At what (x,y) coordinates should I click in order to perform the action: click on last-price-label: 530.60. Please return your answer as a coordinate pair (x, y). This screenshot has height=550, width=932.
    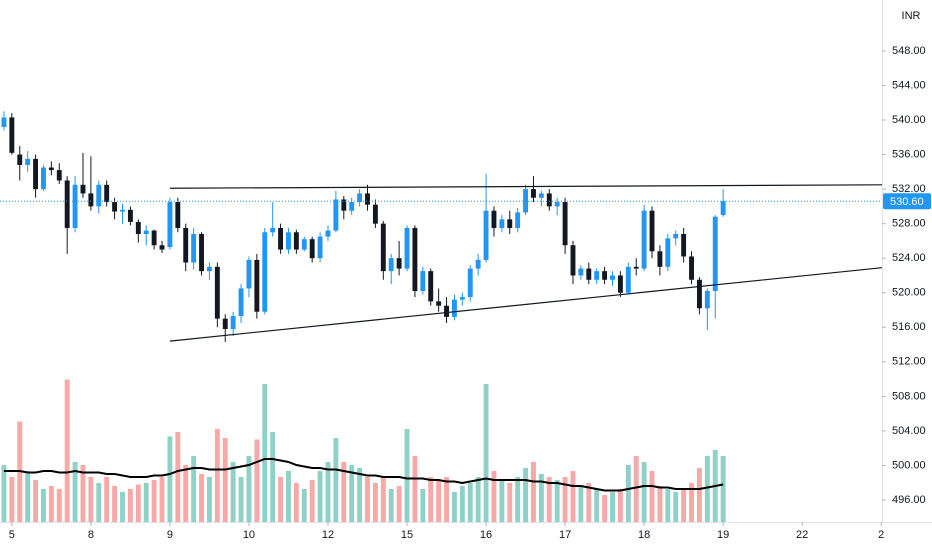
    Looking at the image, I should click on (907, 202).